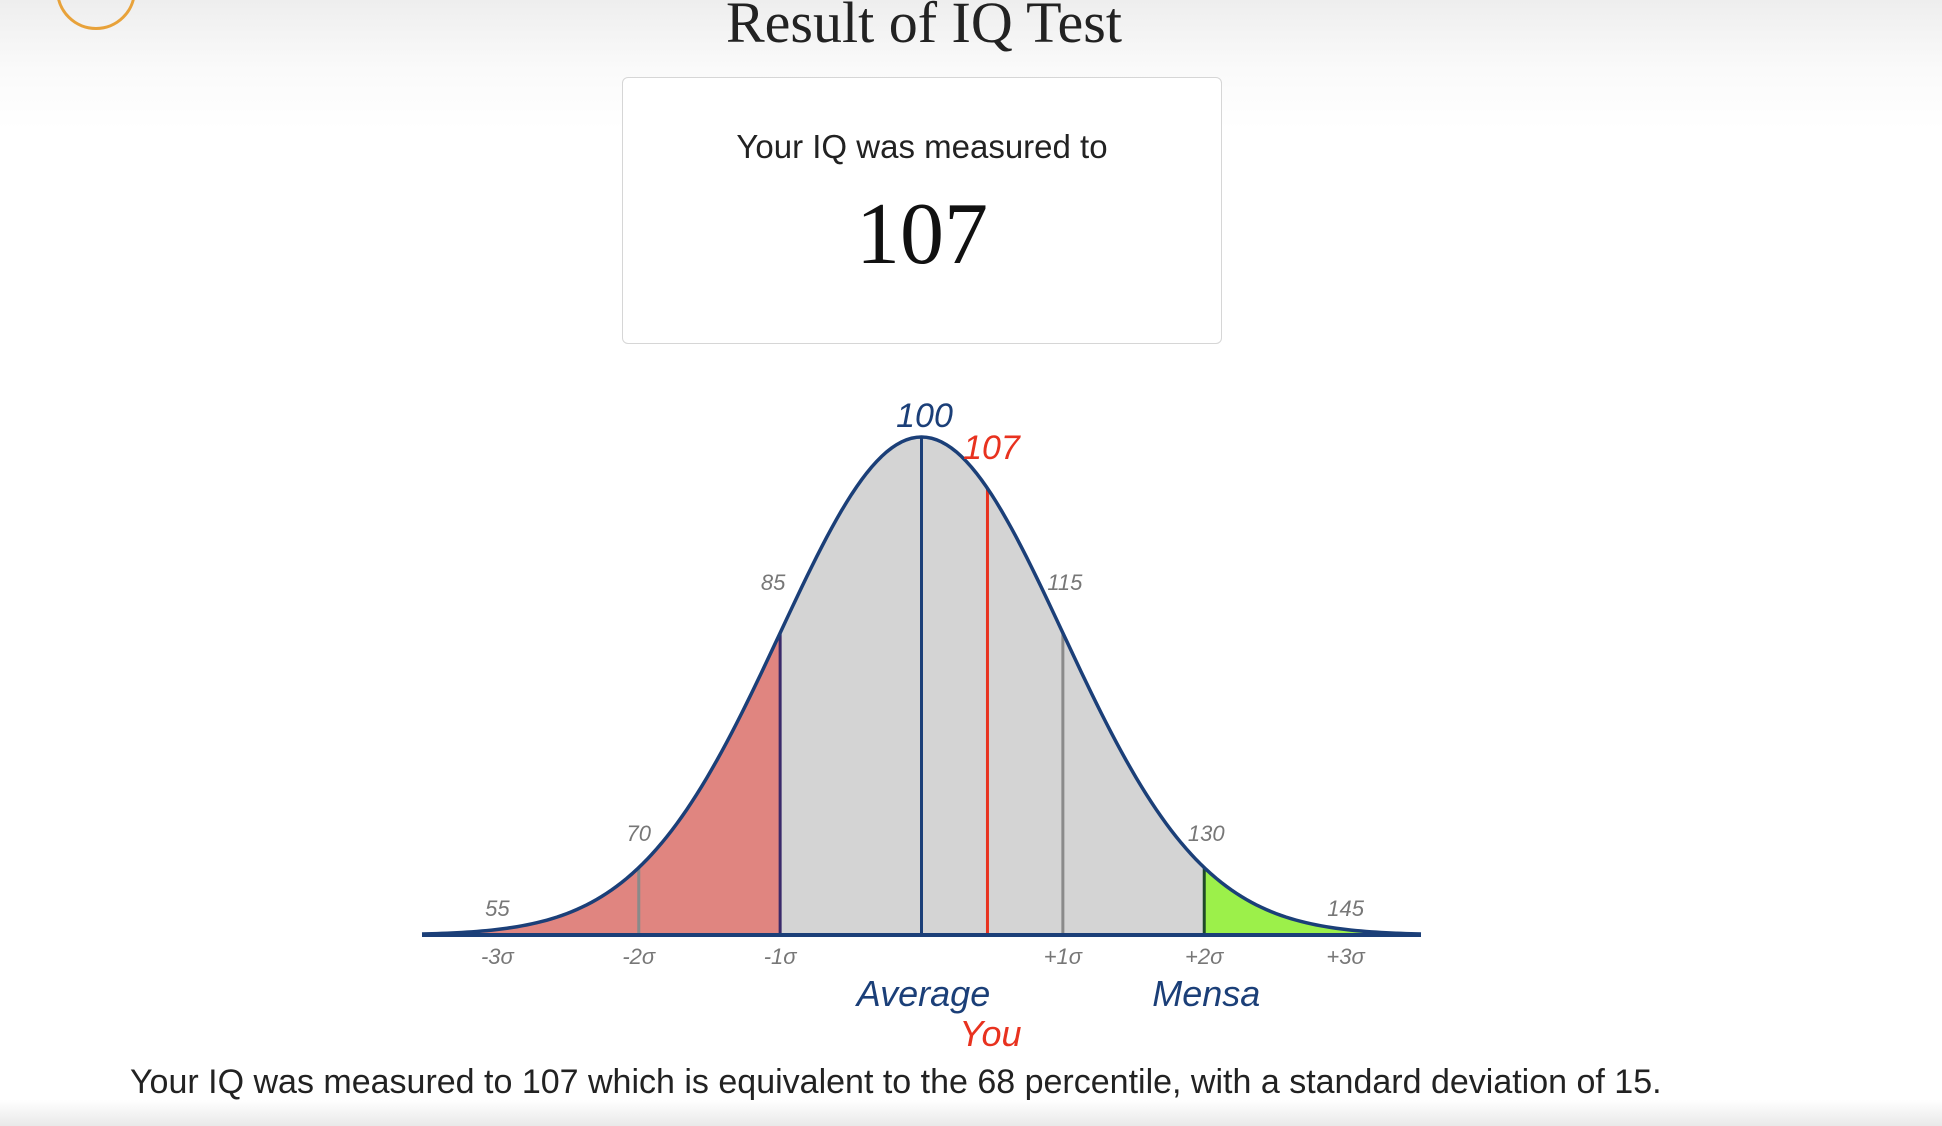 The height and width of the screenshot is (1126, 1942). Describe the element at coordinates (1204, 956) in the screenshot. I see `sigma-label-plus-2: +2σ` at that location.